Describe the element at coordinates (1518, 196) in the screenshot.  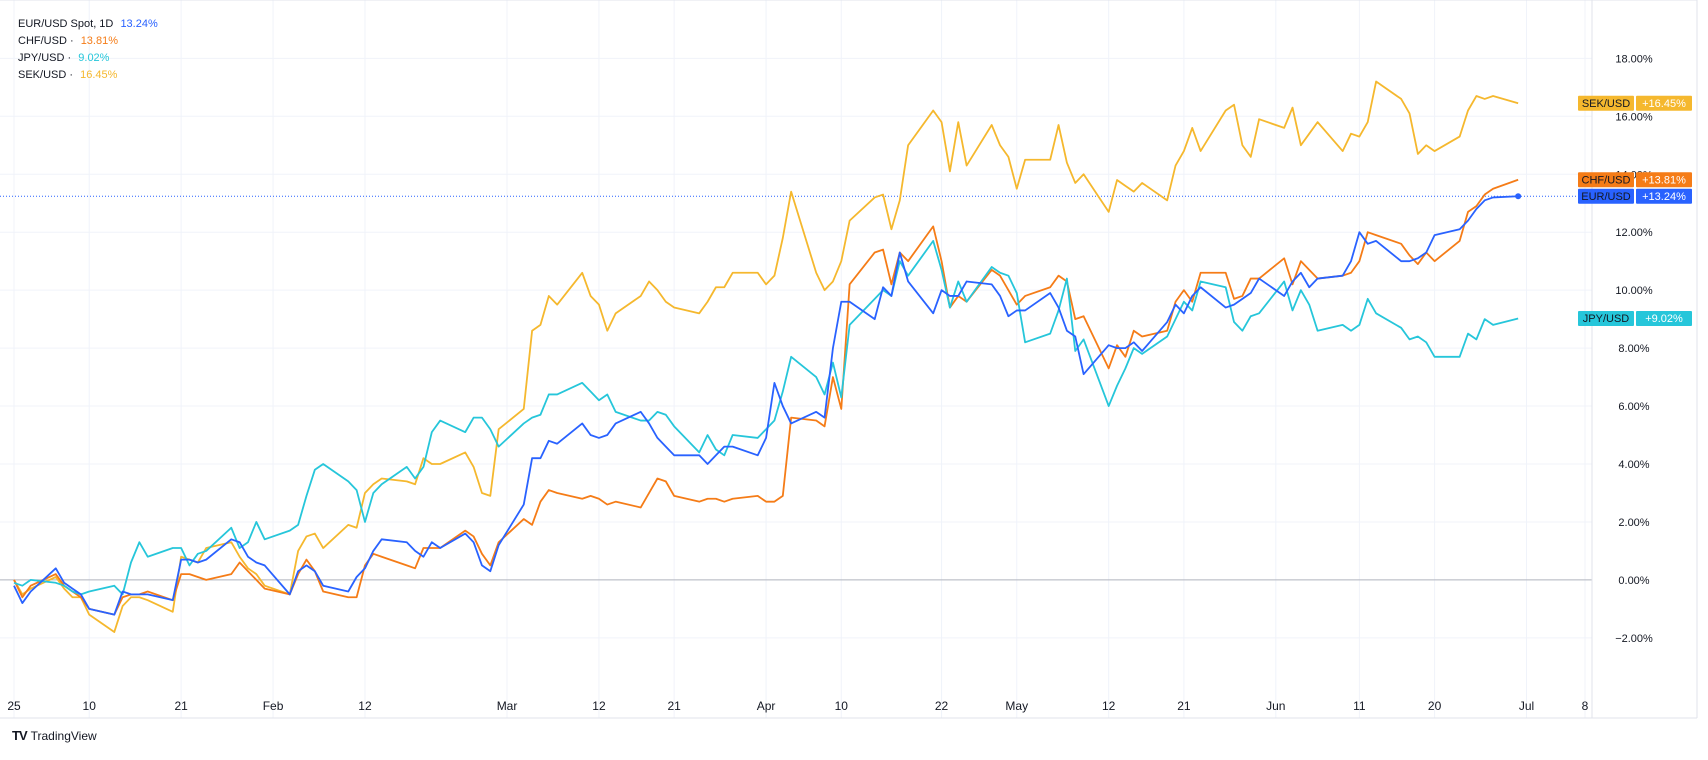
I see `last-point-dot` at that location.